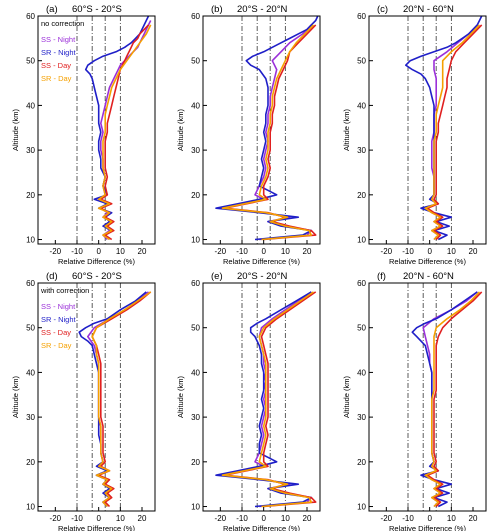  What do you see at coordinates (52, 276) in the screenshot?
I see `panel-label: (d)` at bounding box center [52, 276].